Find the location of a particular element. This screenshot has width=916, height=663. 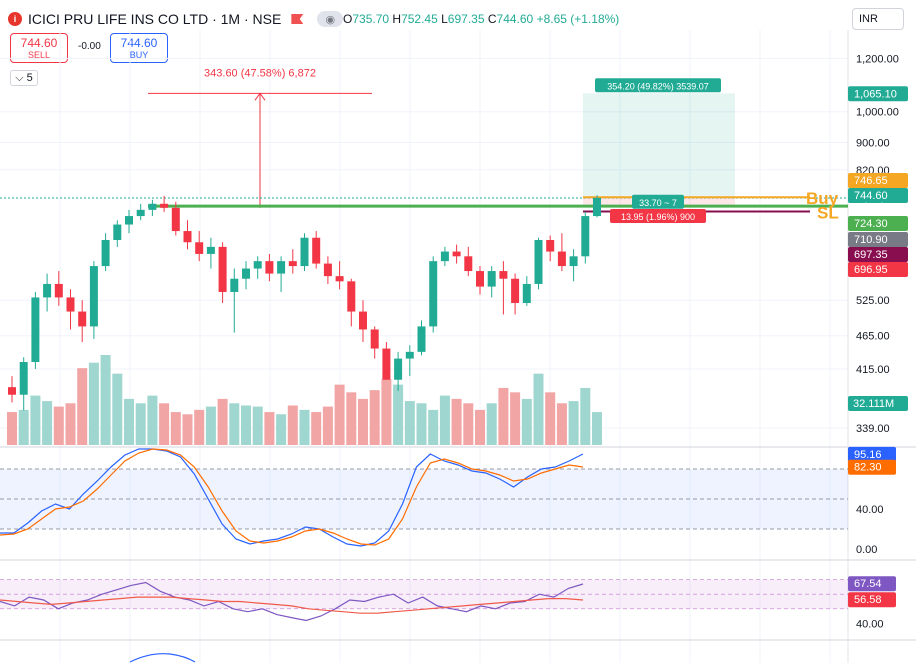

rsi-value-tag: 56.58 is located at coordinates (872, 600).